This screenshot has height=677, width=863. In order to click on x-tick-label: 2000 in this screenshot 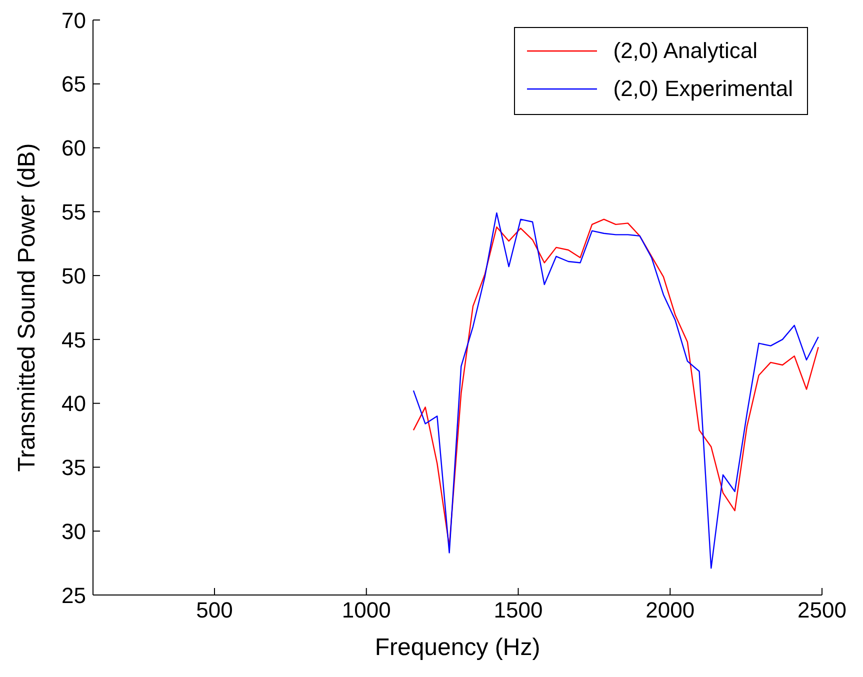, I will do `click(670, 610)`.